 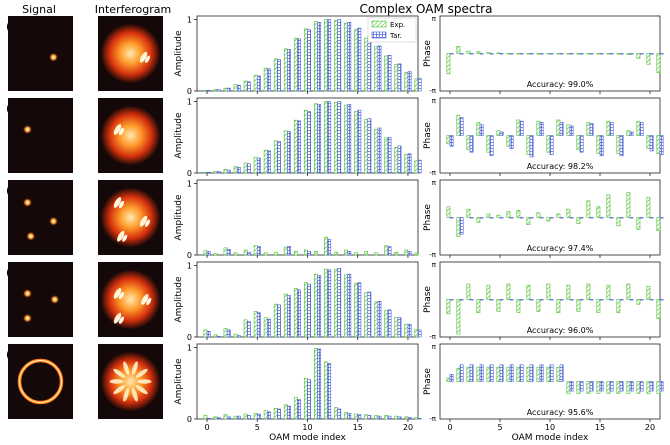 I want to click on phase-xtick-label: 20, so click(x=650, y=427).